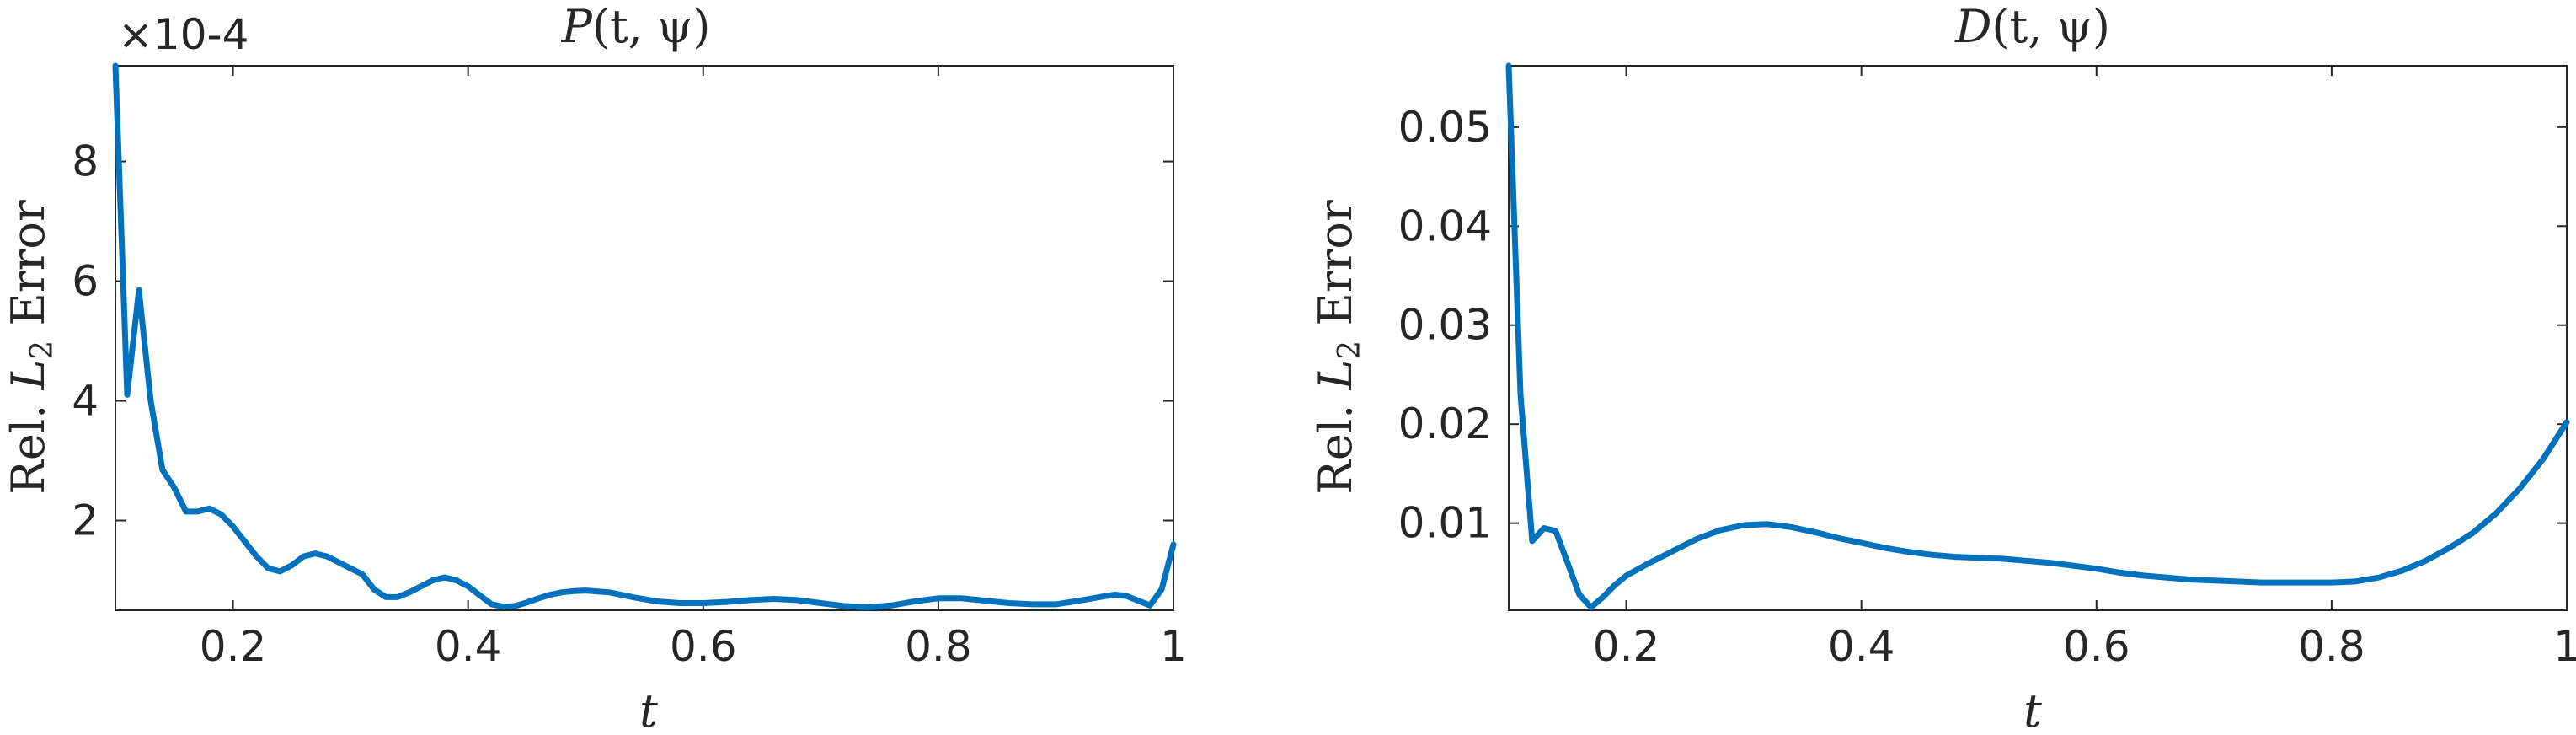 This screenshot has width=2576, height=735. I want to click on y-tick-label: 0.03, so click(1445, 325).